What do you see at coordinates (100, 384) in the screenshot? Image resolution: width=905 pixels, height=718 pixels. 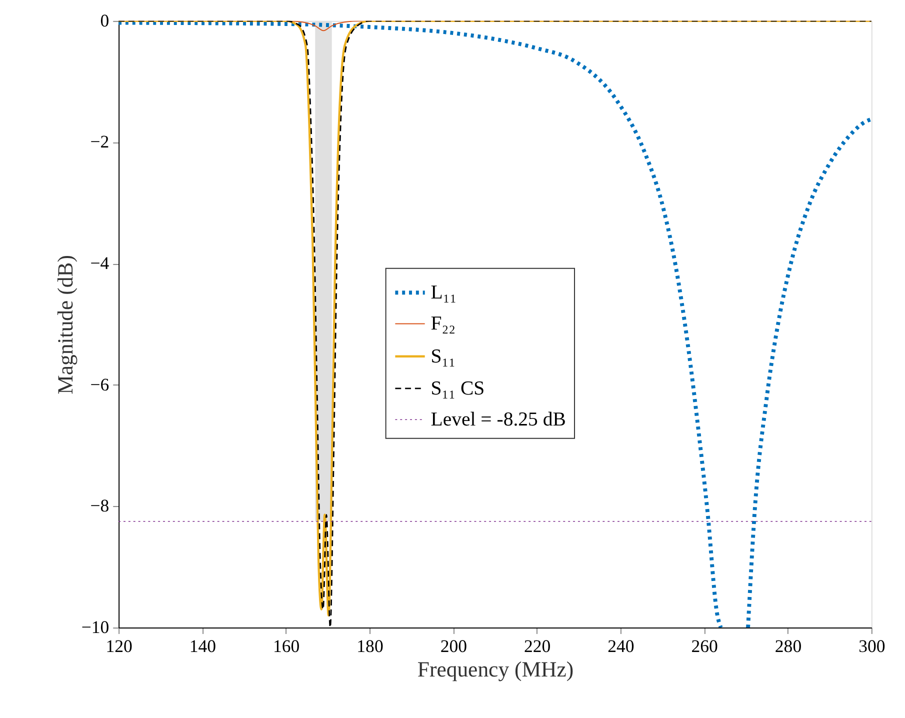 I see `y-tick-label: −6` at bounding box center [100, 384].